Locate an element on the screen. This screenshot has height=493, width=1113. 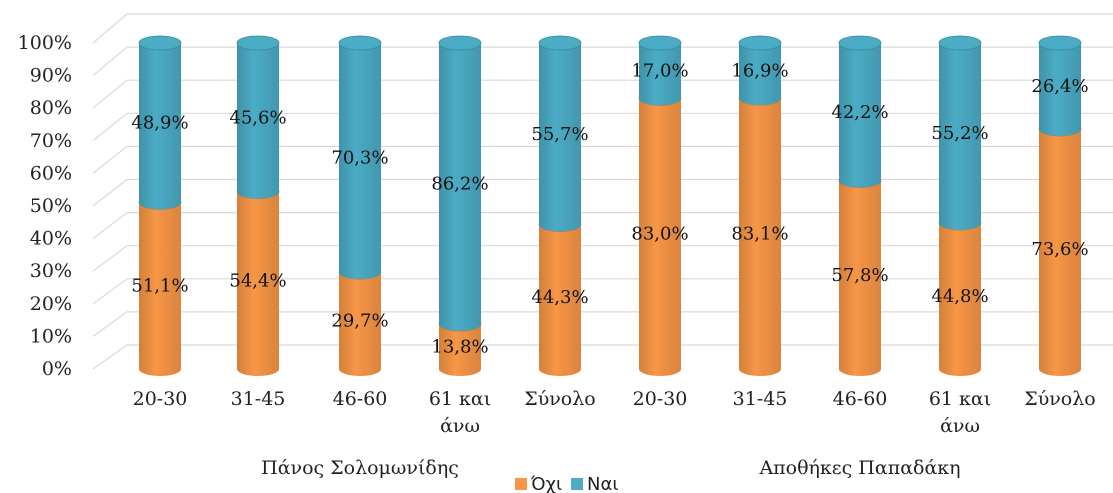
y-tick-label: 10% is located at coordinates (51, 336).